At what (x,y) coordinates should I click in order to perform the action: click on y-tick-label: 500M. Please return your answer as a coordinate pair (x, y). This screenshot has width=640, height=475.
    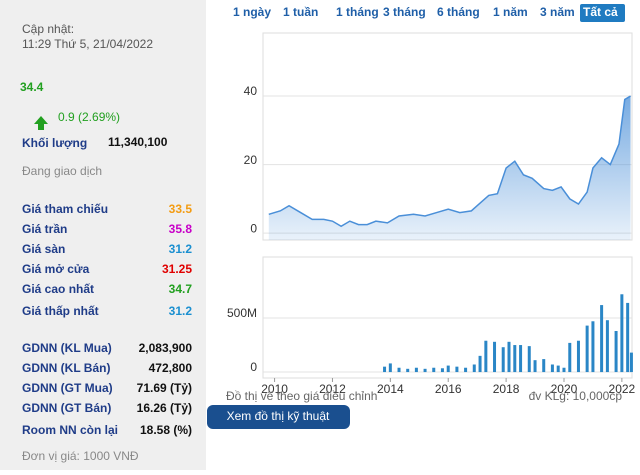
    Looking at the image, I should click on (242, 313).